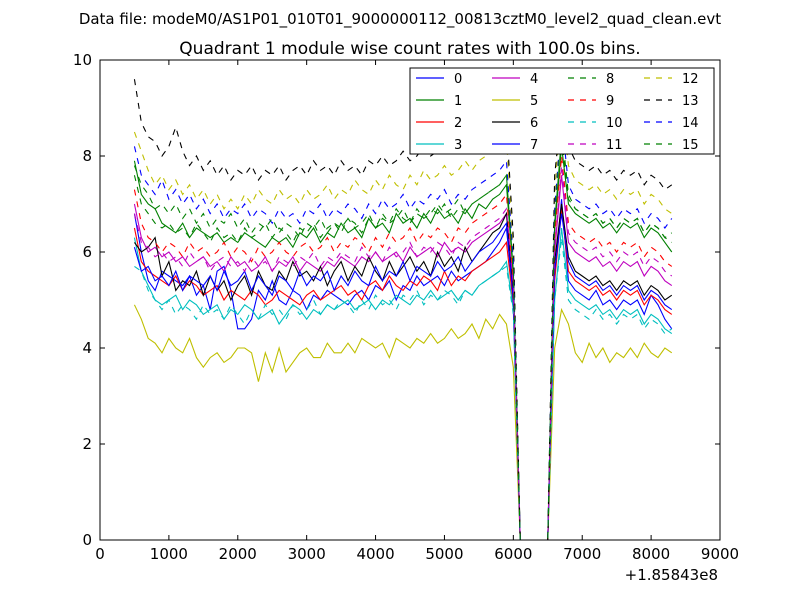 The width and height of the screenshot is (800, 600). I want to click on y-tick-label: 2, so click(87, 444).